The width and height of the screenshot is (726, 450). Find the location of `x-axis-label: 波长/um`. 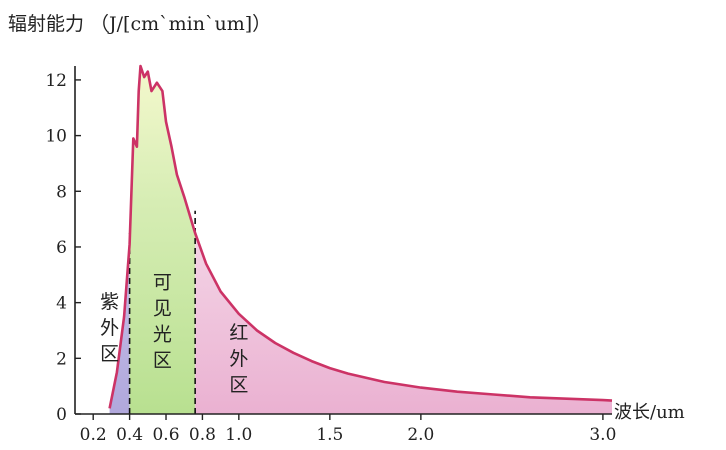

x-axis-label: 波长/um is located at coordinates (649, 412).